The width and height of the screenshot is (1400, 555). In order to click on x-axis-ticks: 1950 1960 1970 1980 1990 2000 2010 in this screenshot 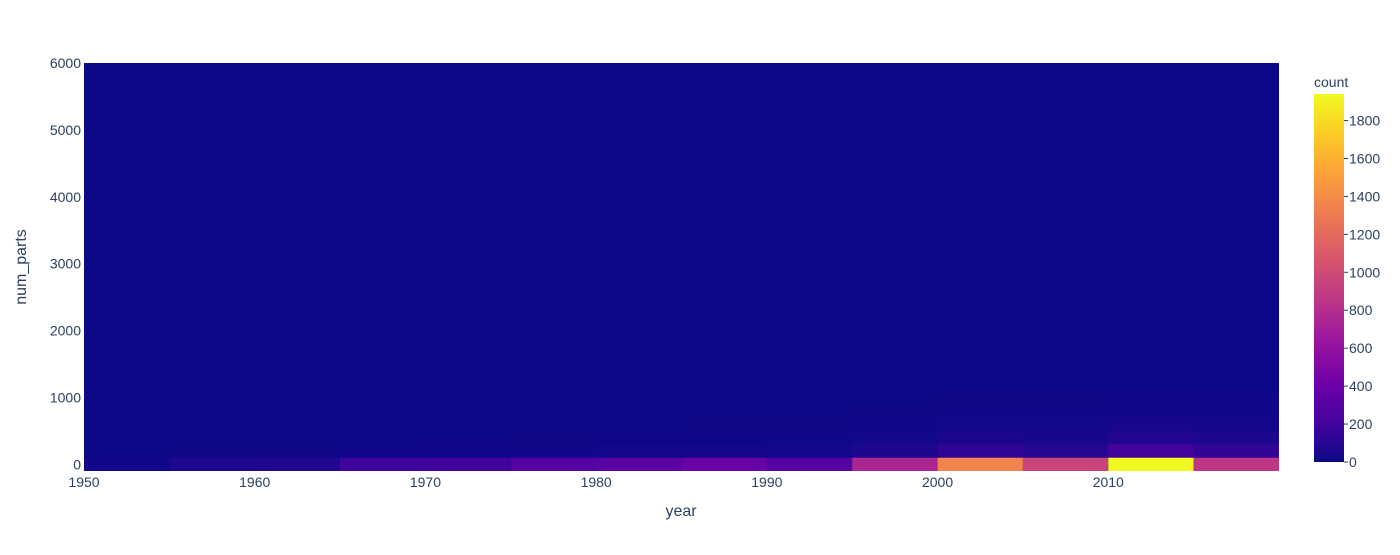, I will do `click(596, 482)`.